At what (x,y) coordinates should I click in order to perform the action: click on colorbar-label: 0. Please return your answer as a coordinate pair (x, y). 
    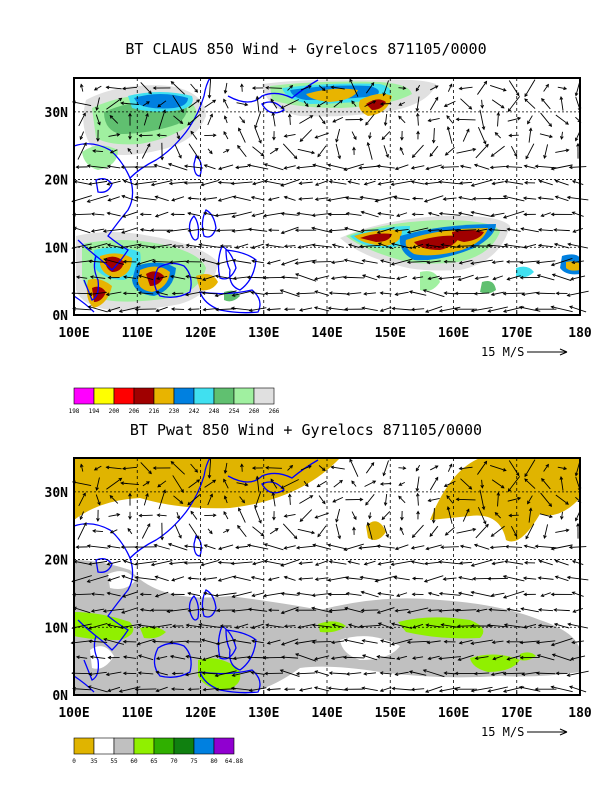
    Looking at the image, I should click on (74, 761).